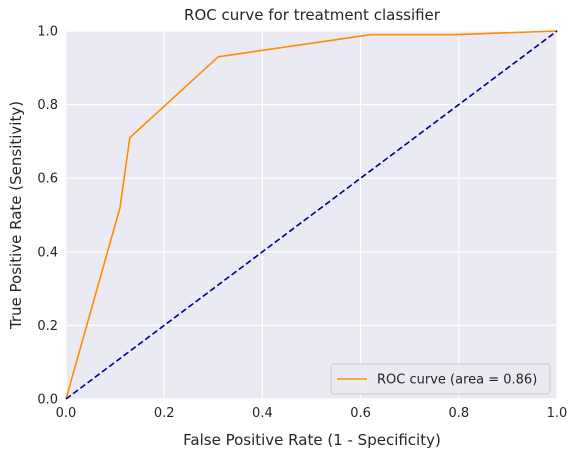 Image resolution: width=581 pixels, height=457 pixels. Describe the element at coordinates (458, 413) in the screenshot. I see `x-tick-label-4: 0.8` at that location.